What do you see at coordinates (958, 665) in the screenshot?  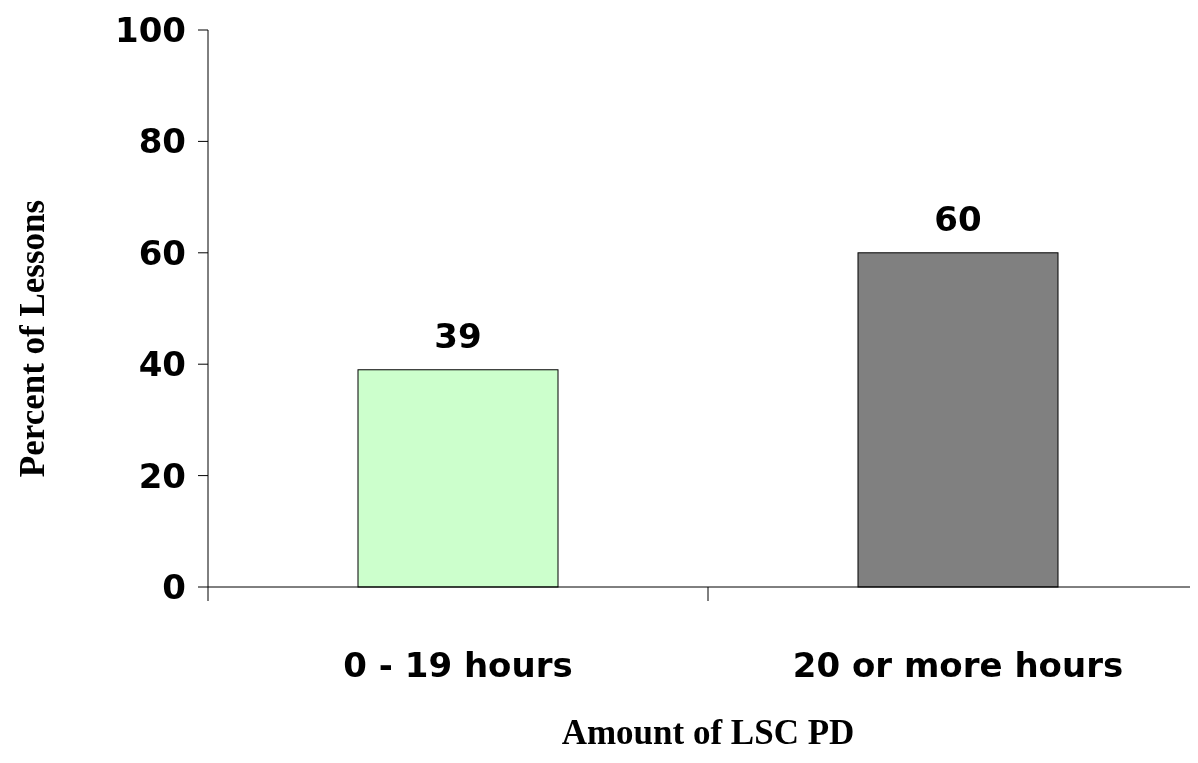 I see `x-tick-label: 20 or more hours` at bounding box center [958, 665].